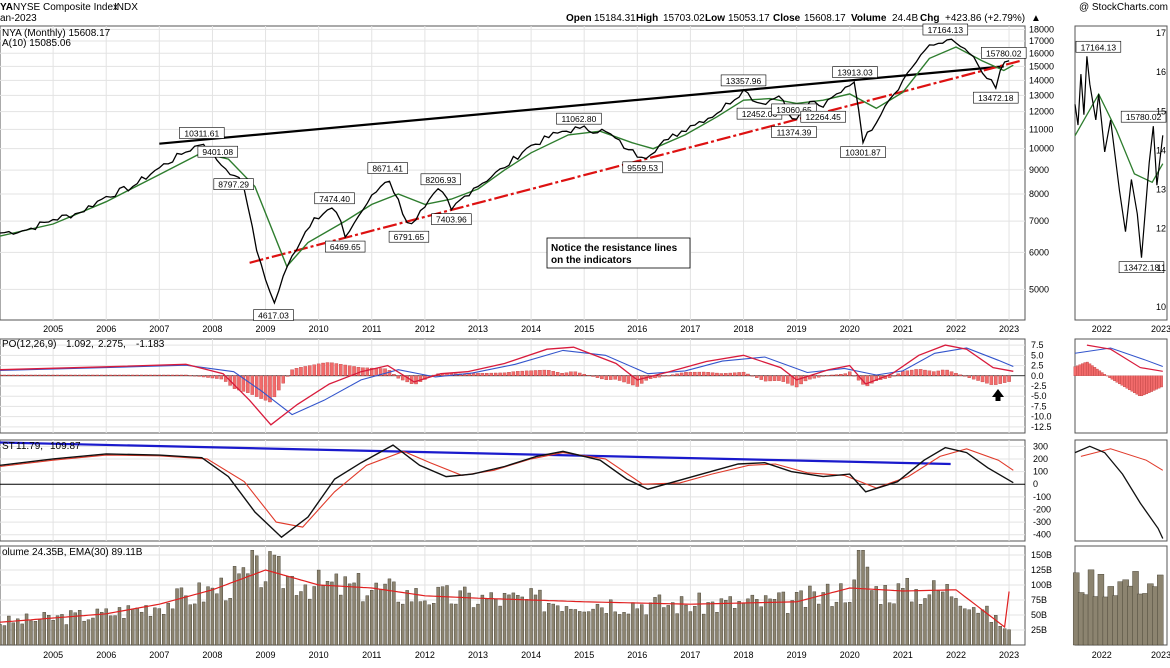  I want to click on x-axis-label-bottom: 2007, so click(159, 655).